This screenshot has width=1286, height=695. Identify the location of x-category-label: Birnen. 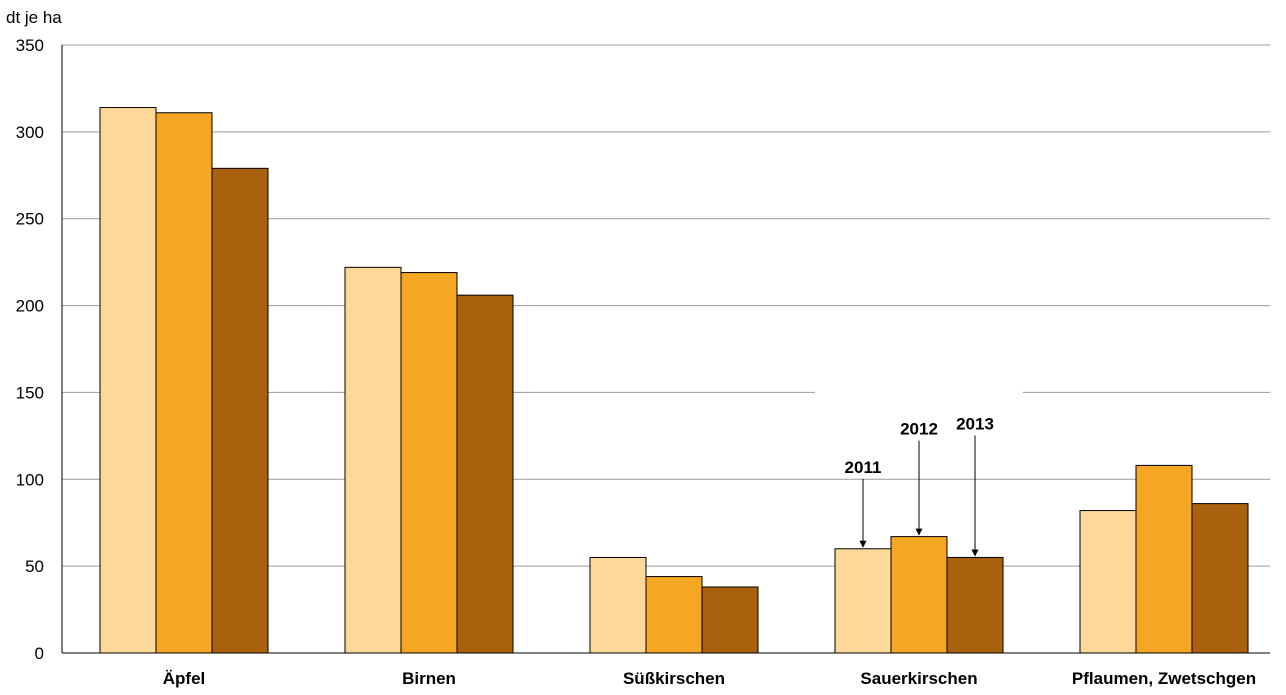
(429, 678).